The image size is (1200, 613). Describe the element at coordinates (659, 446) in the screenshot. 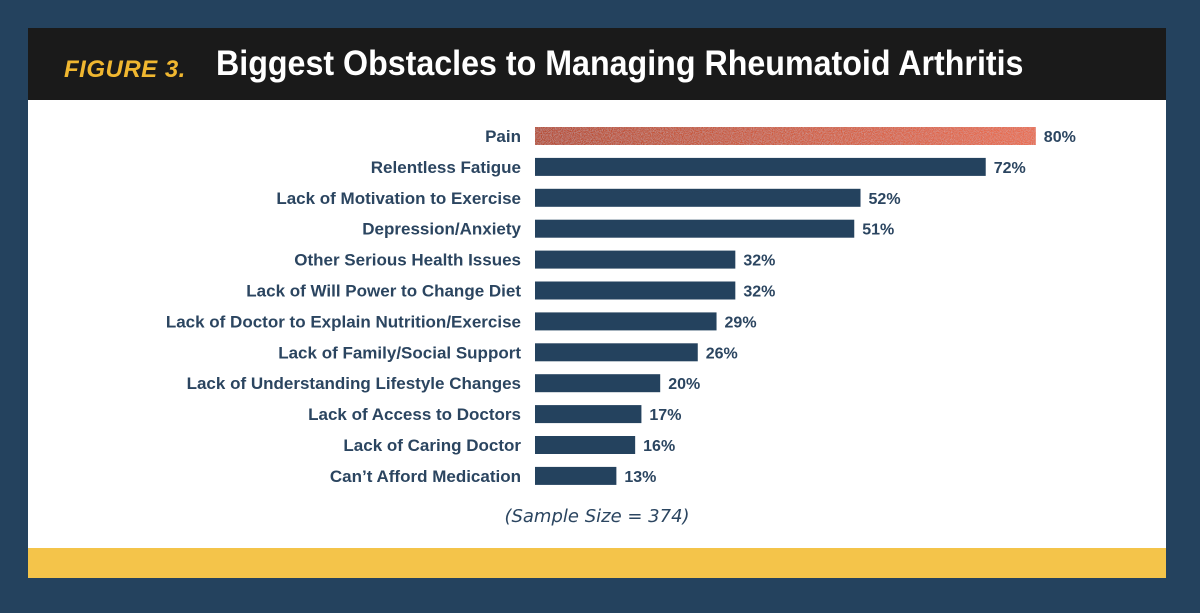

I see `value-label: 16%` at that location.